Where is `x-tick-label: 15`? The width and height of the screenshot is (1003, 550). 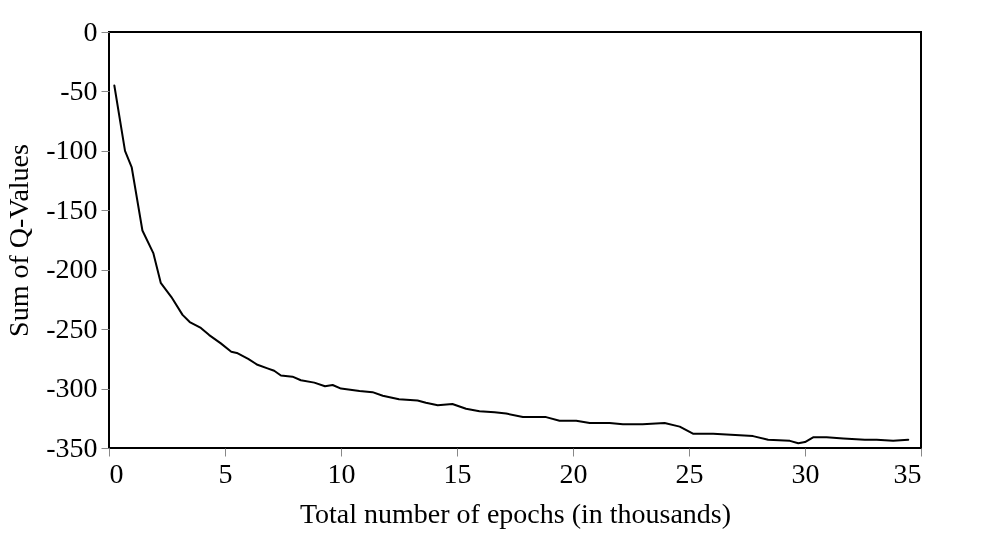 x-tick-label: 15 is located at coordinates (457, 473).